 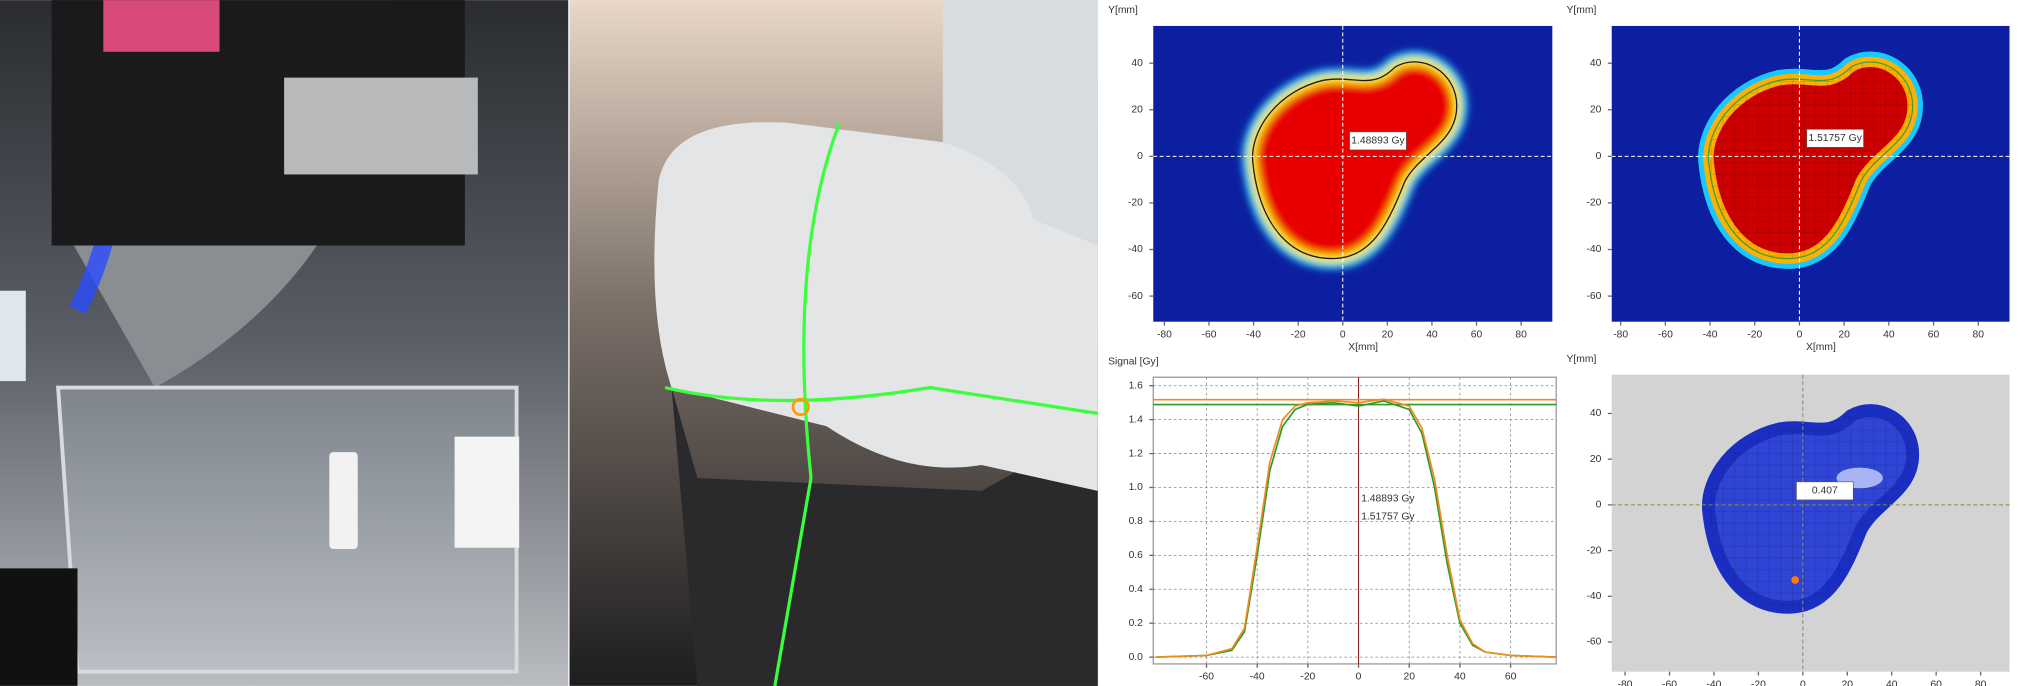 I want to click on y-tick-label: 1.2, so click(x=1136, y=453).